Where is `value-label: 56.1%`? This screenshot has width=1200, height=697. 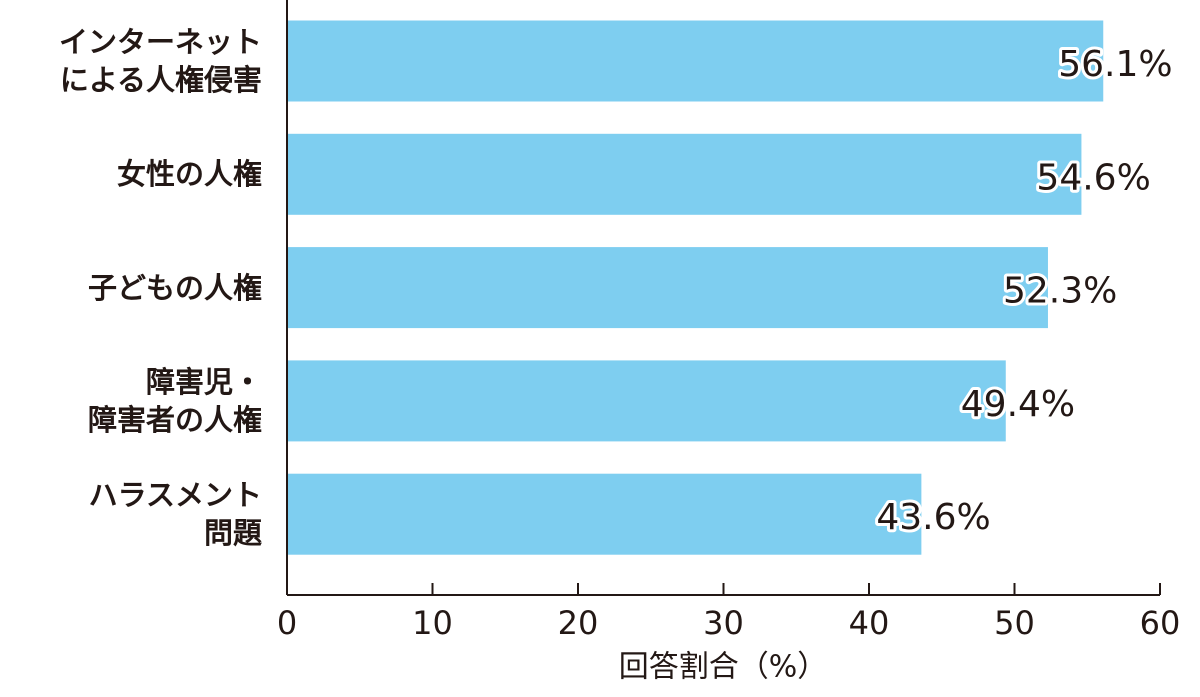
value-label: 56.1% is located at coordinates (1115, 64).